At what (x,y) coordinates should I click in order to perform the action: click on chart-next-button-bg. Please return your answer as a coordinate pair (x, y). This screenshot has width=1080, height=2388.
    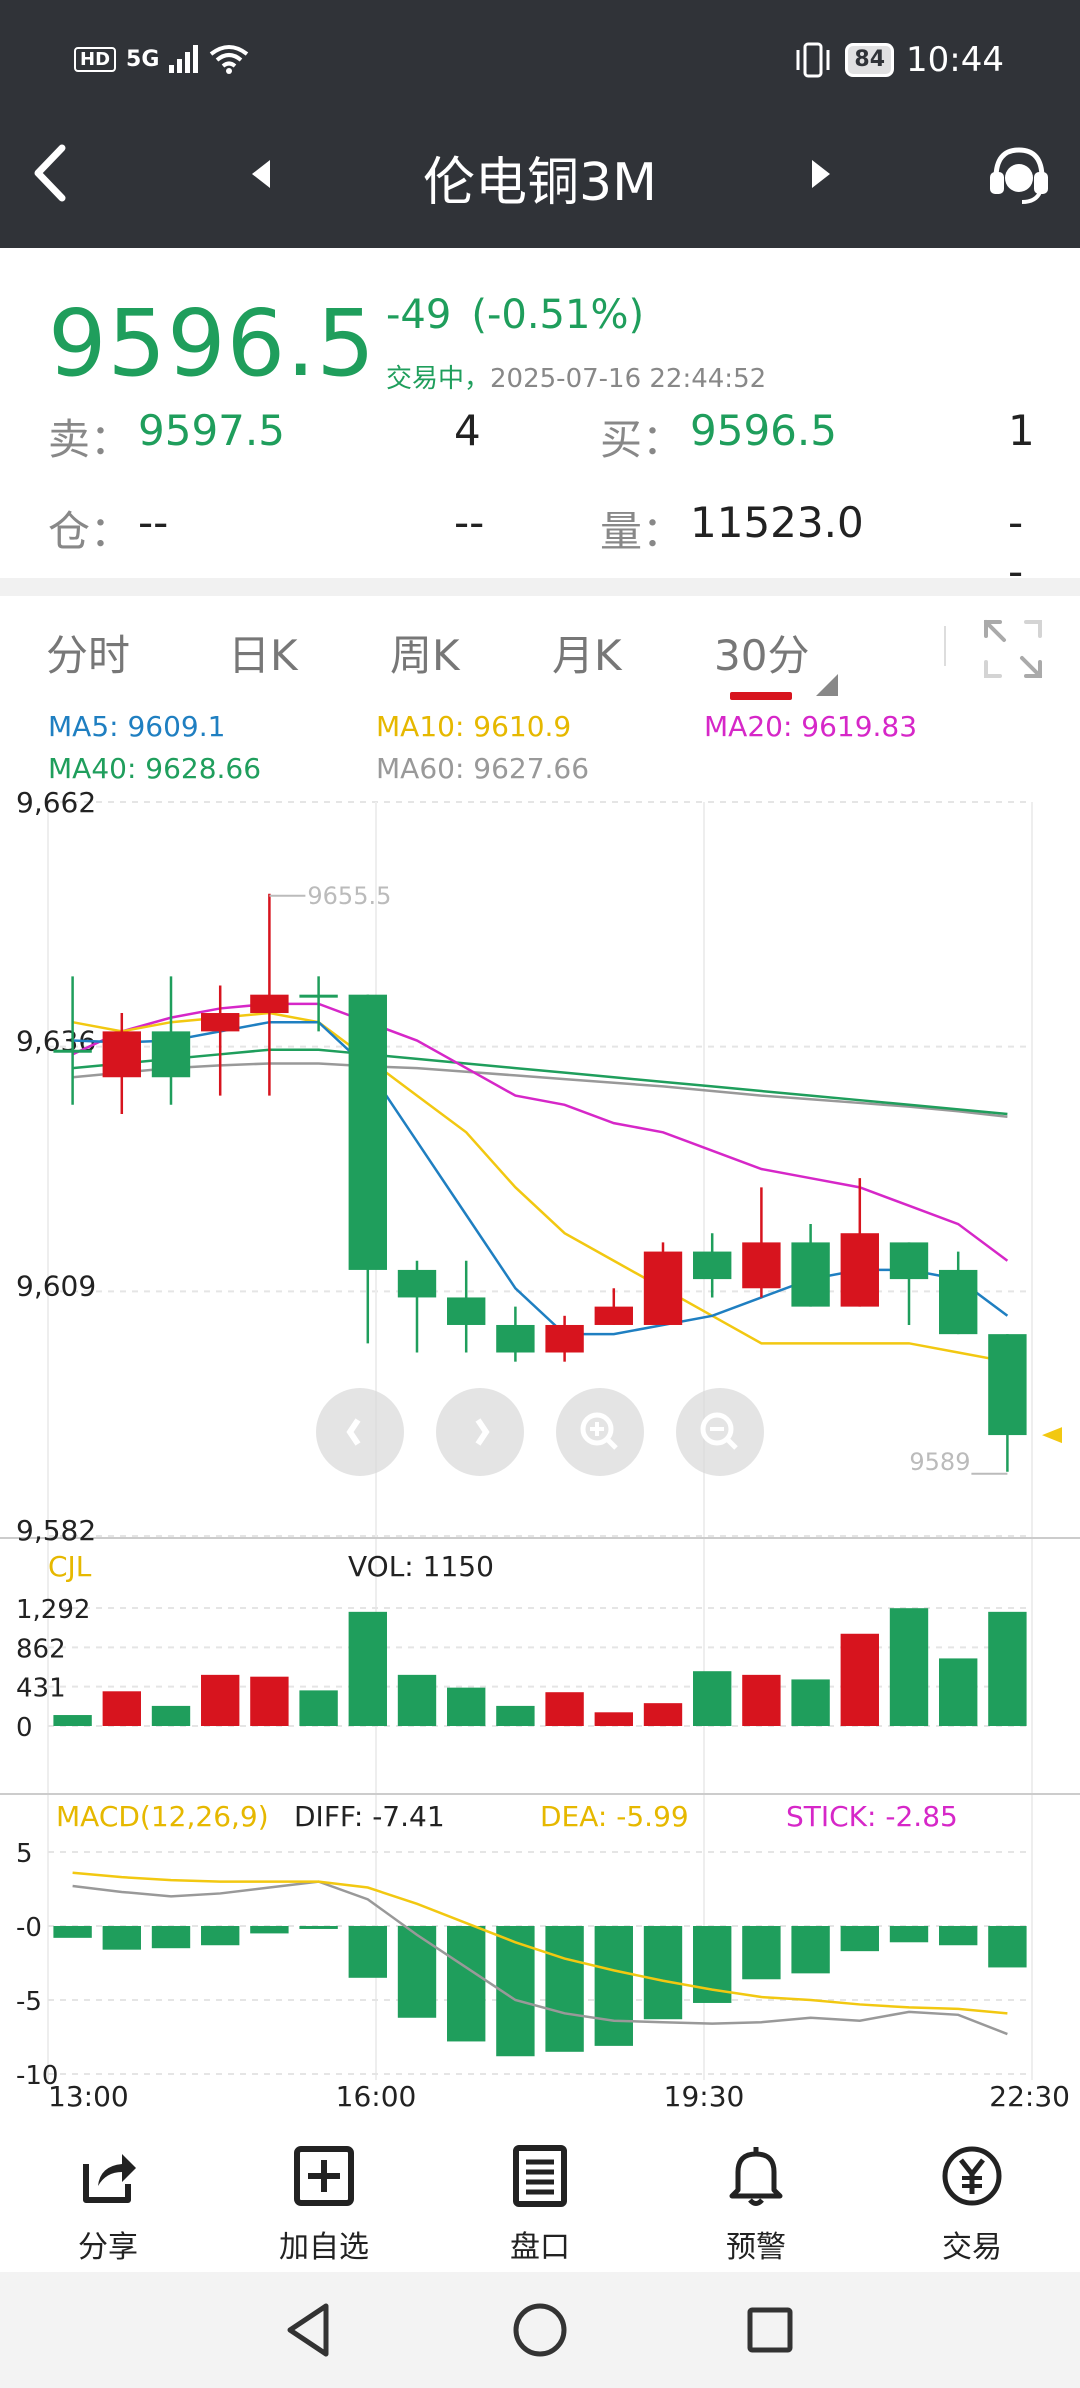
    Looking at the image, I should click on (480, 1432).